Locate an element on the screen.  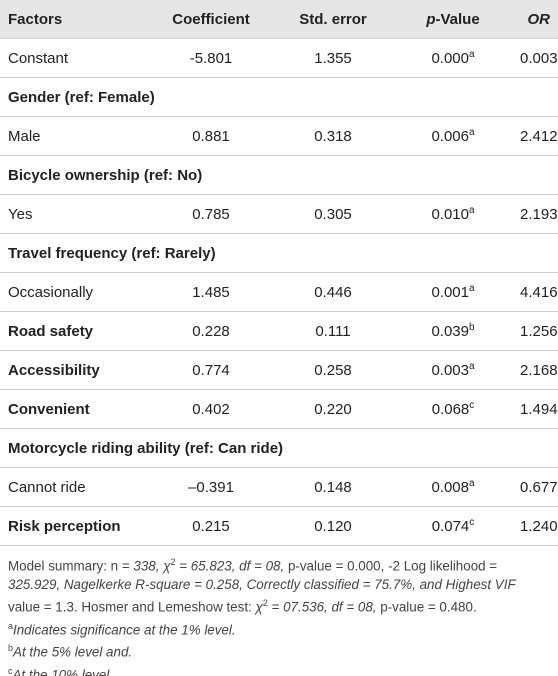
column-header: OR is located at coordinates (535, 19).